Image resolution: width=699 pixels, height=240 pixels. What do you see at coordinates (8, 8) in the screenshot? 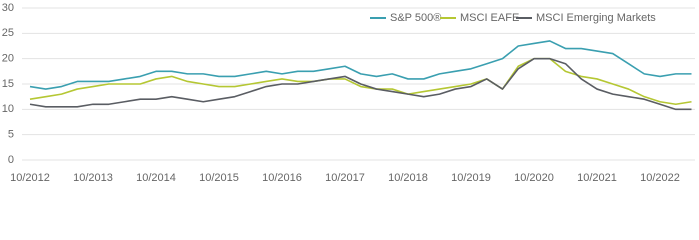
I see `y-tick-label: 30` at bounding box center [8, 8].